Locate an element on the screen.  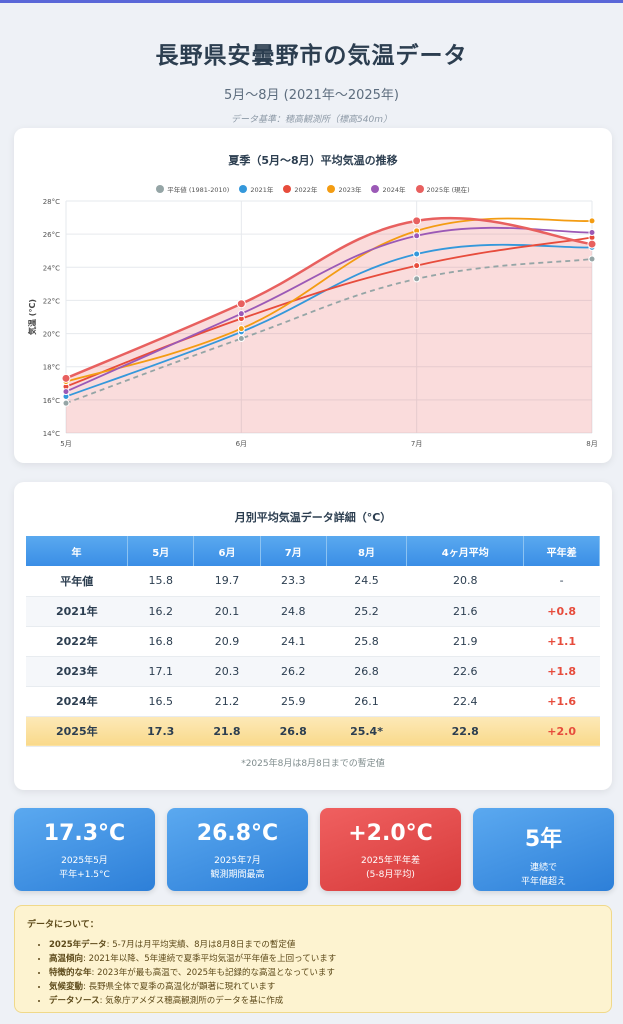
stat-label-line2: (5-8月平均) is located at coordinates (390, 875).